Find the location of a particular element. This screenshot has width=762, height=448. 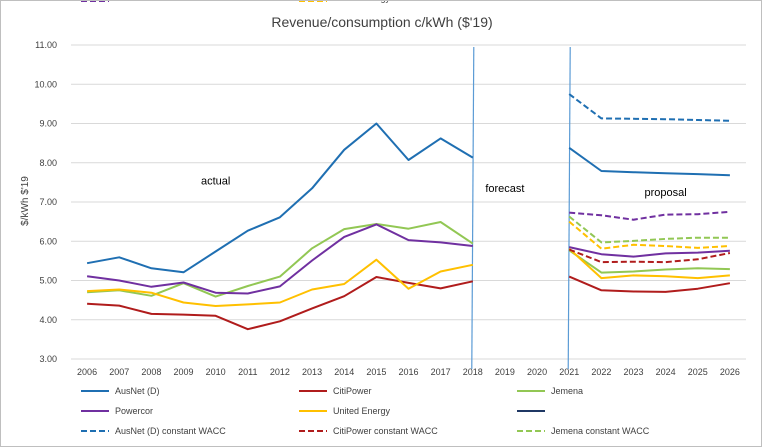

y-tick-label: 10.00 is located at coordinates (45, 84).